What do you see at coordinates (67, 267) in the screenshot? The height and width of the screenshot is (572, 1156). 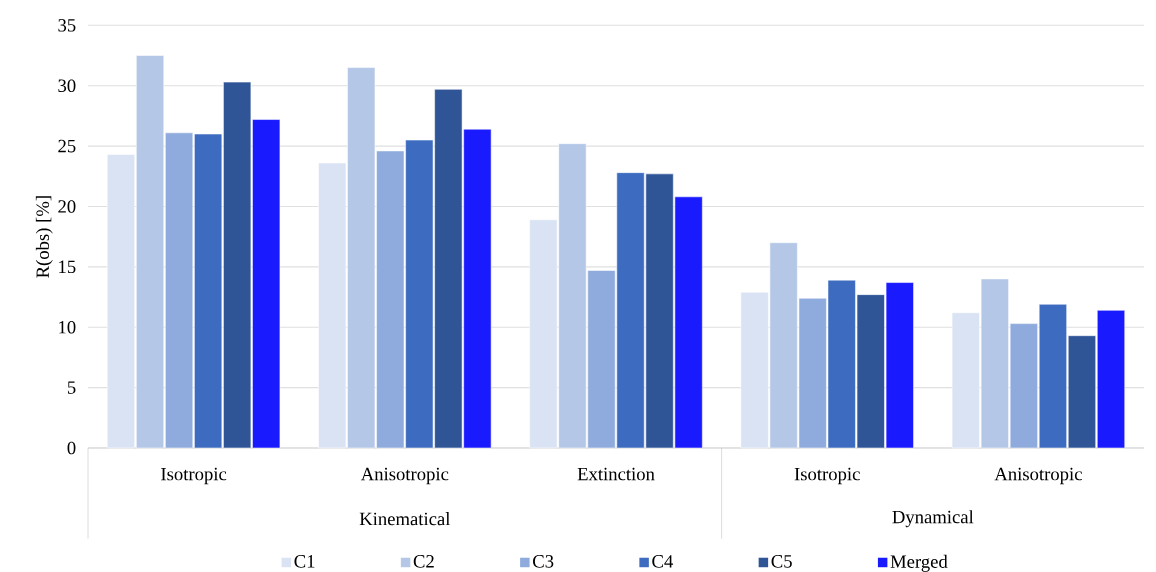 I see `y-tick-label: 15` at bounding box center [67, 267].